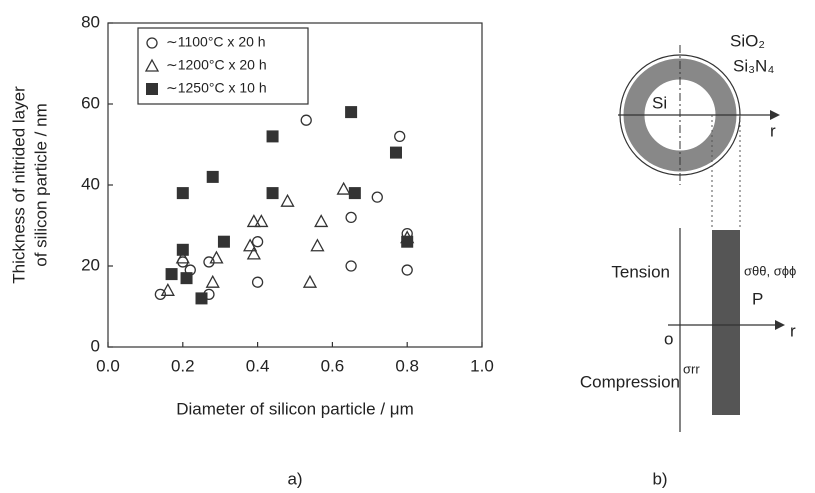 The height and width of the screenshot is (493, 815). I want to click on legend-label: ∼1250°C x 10 h, so click(216, 88).